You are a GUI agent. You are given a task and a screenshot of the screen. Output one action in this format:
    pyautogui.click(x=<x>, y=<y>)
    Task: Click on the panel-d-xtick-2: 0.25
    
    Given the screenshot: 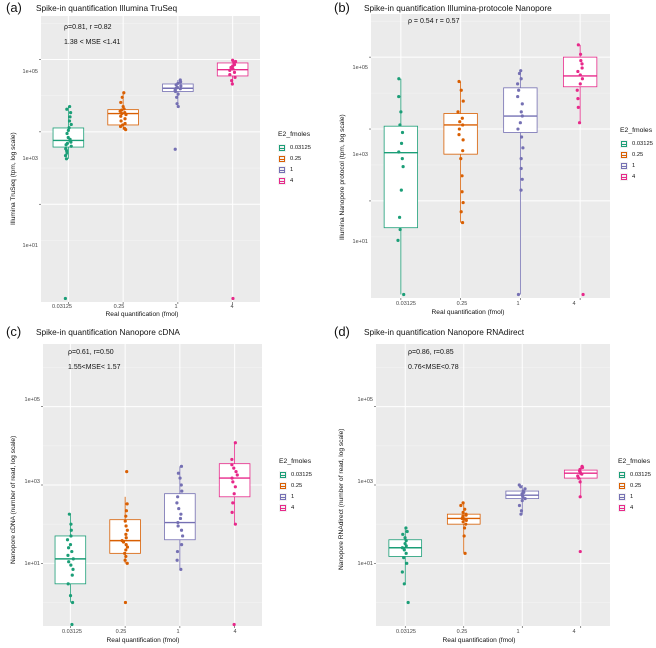 What is the action you would take?
    pyautogui.click(x=462, y=632)
    